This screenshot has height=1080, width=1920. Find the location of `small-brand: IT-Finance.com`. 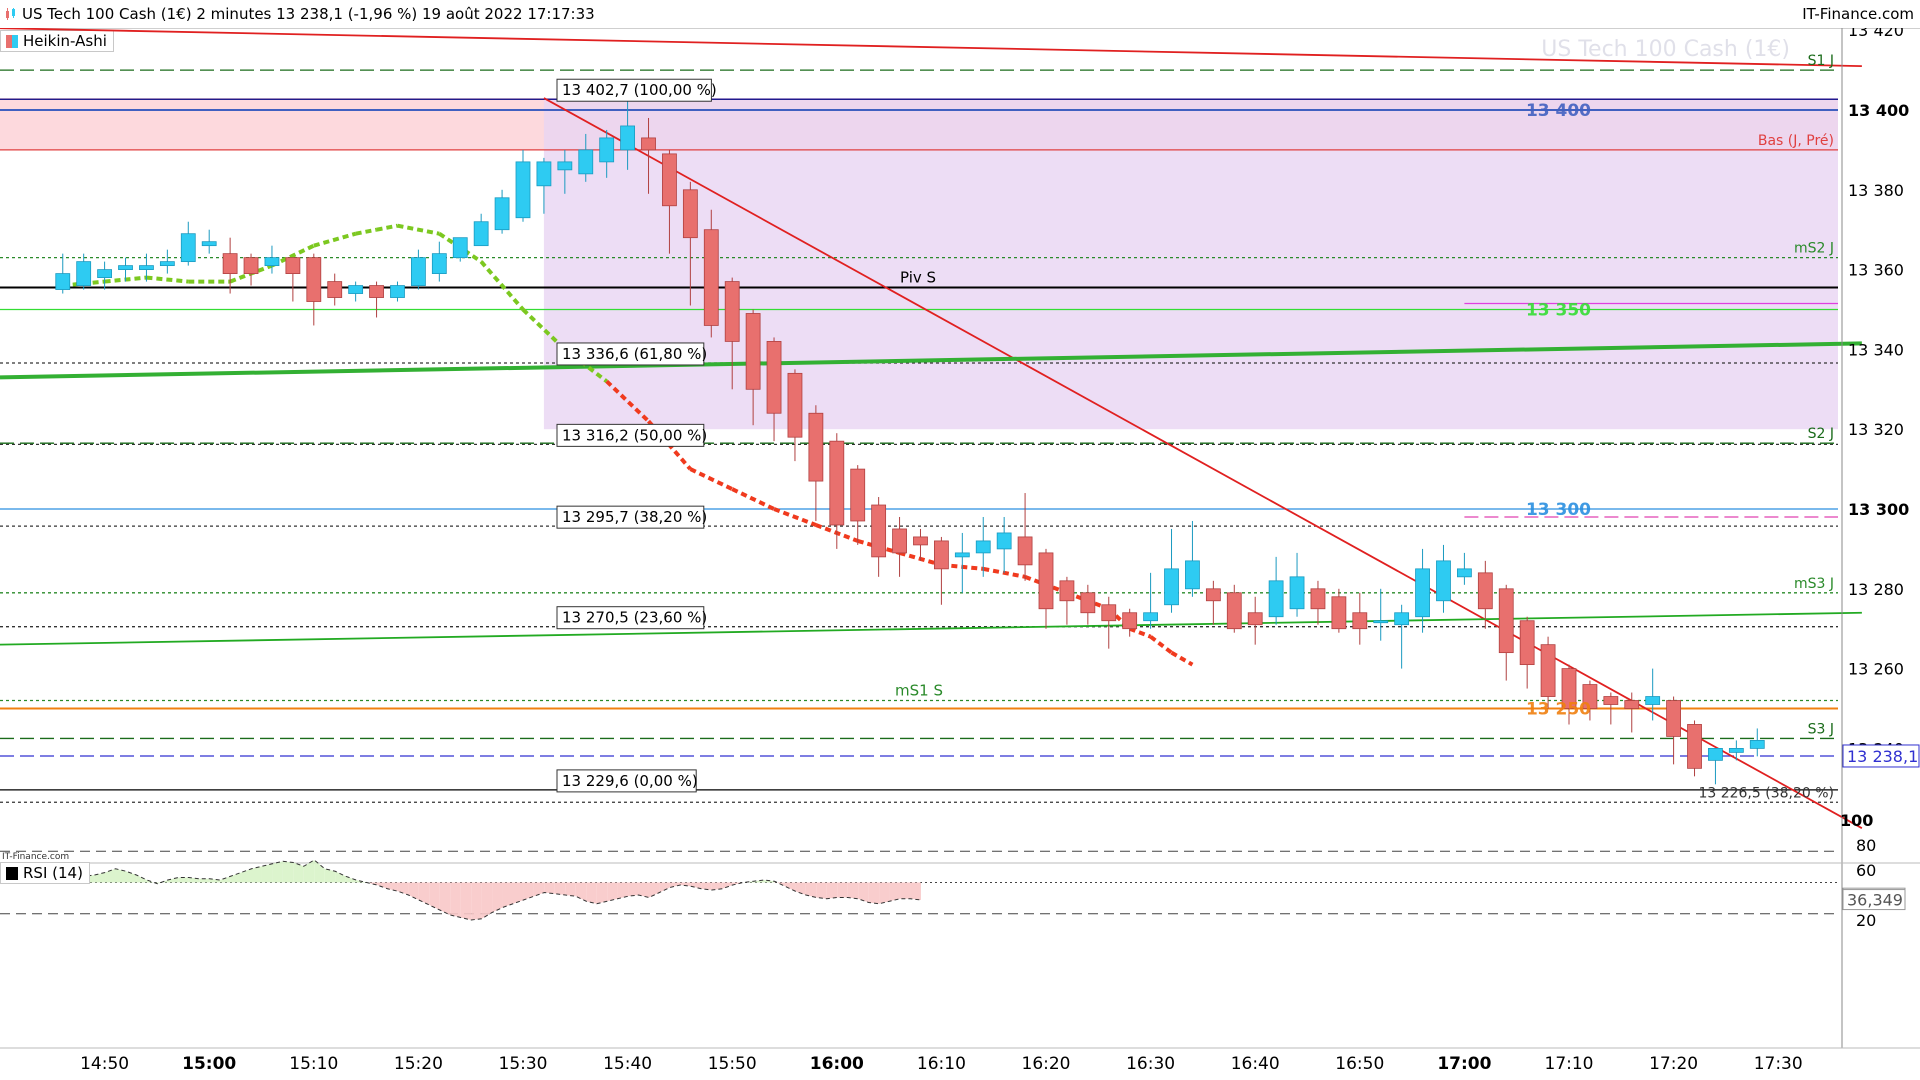

small-brand: IT-Finance.com is located at coordinates (35, 857).